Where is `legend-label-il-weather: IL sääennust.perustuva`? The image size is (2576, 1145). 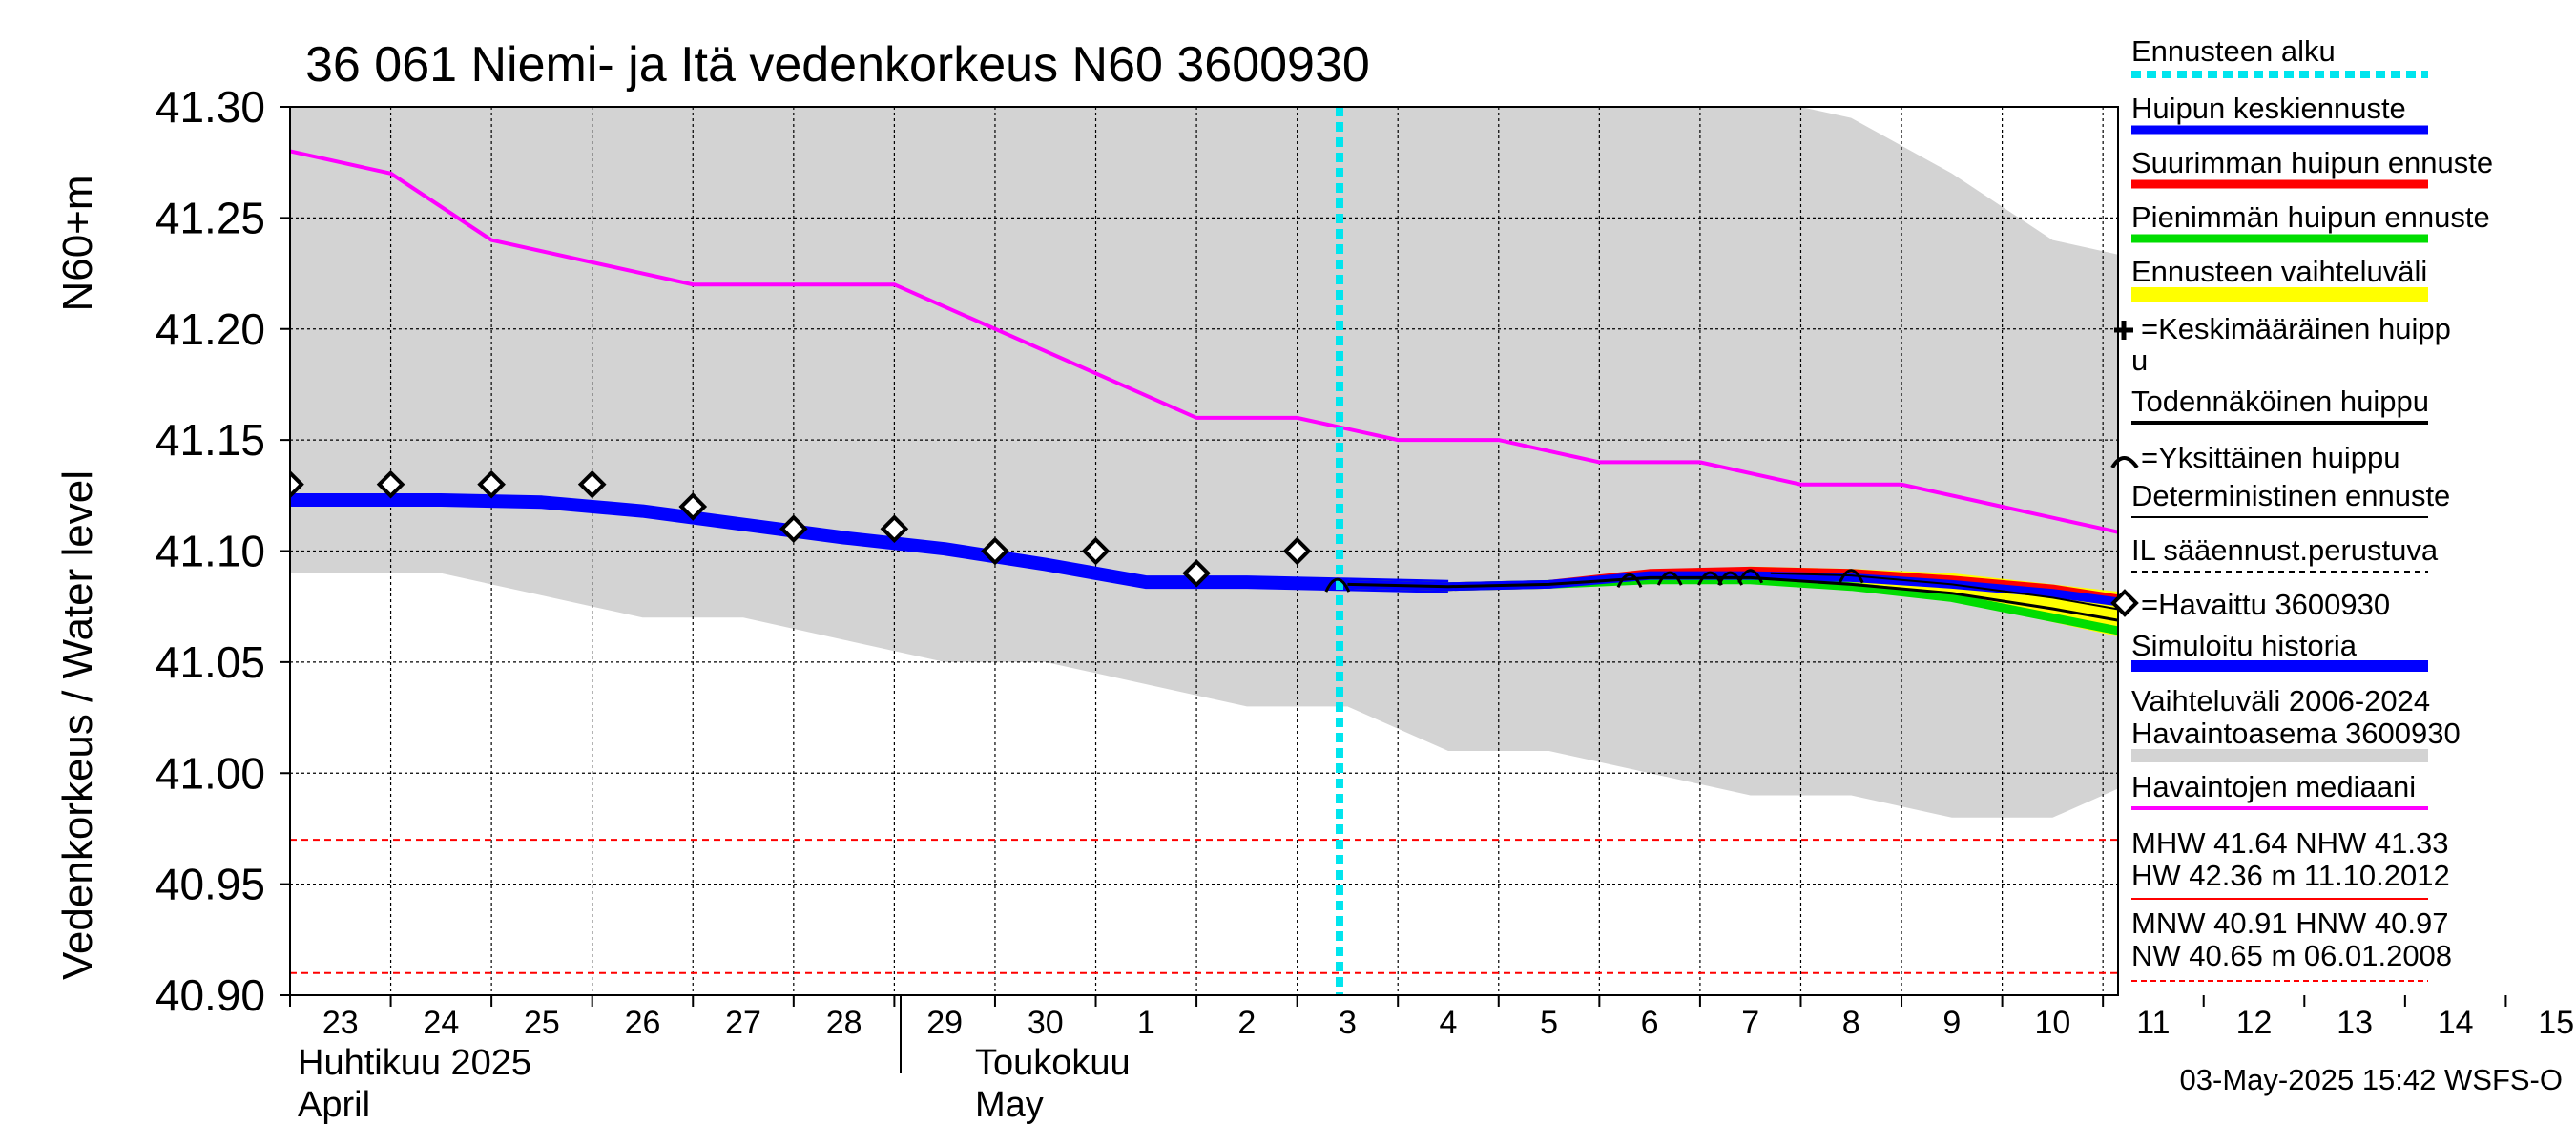 legend-label-il-weather: IL sääennust.perustuva is located at coordinates (2285, 550).